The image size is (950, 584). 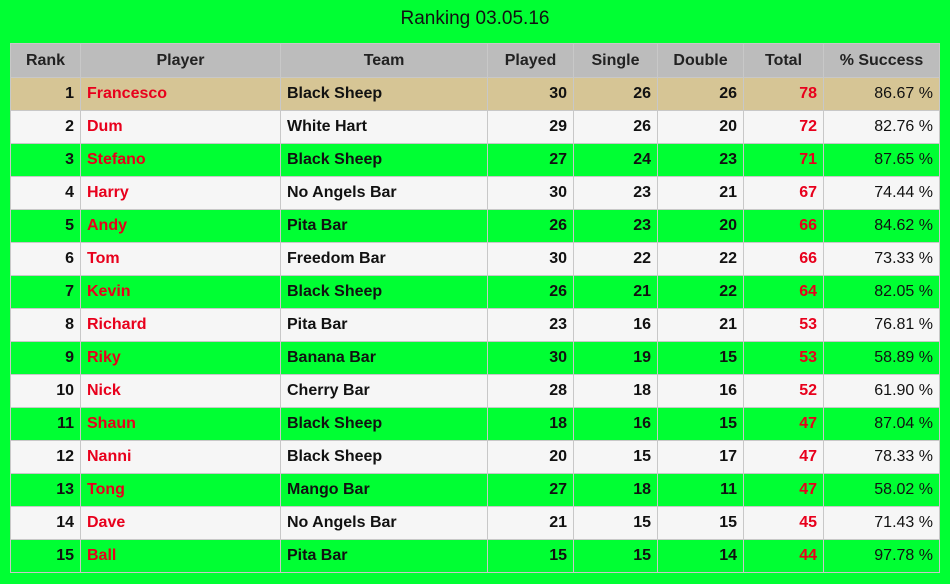 What do you see at coordinates (700, 556) in the screenshot?
I see `cell-double: 14` at bounding box center [700, 556].